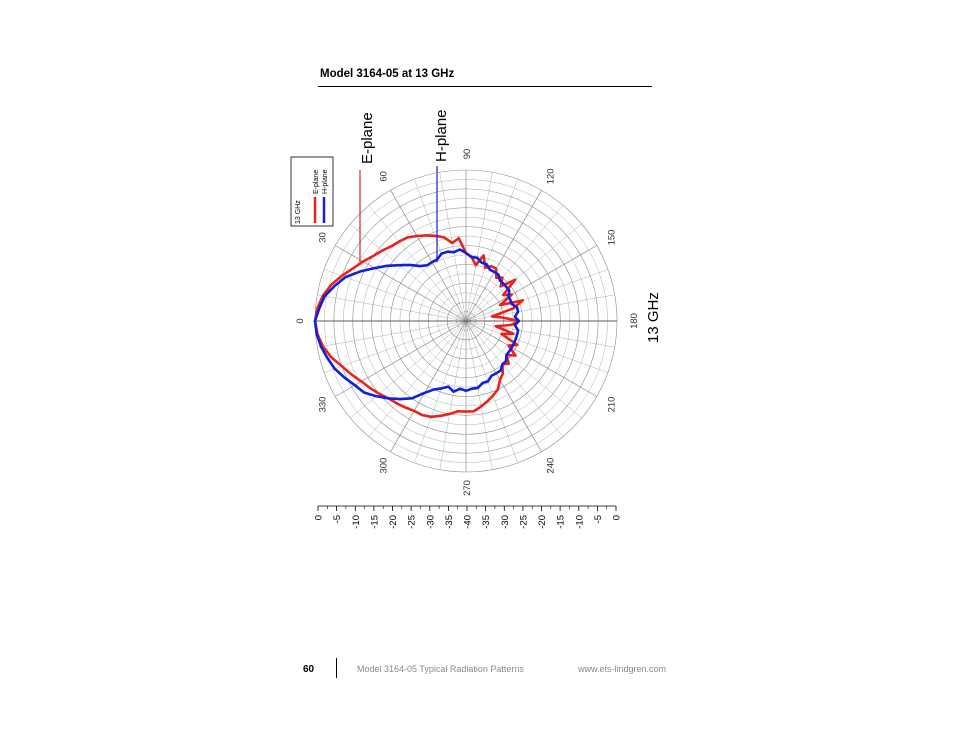 The image size is (954, 738). I want to click on legend: 13 GHz E-plane H-plane, so click(312, 191).